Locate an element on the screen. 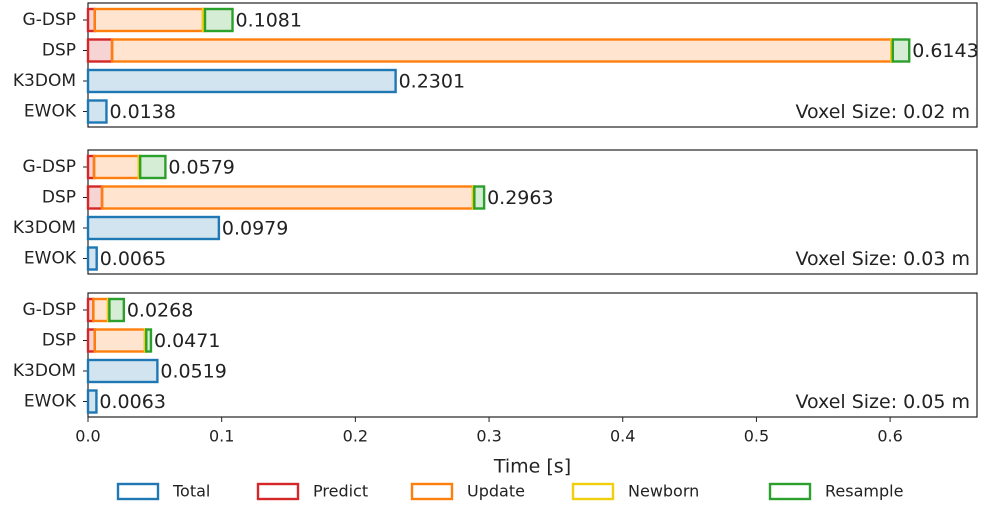 The height and width of the screenshot is (506, 996). legend-label: Predict is located at coordinates (340, 491).